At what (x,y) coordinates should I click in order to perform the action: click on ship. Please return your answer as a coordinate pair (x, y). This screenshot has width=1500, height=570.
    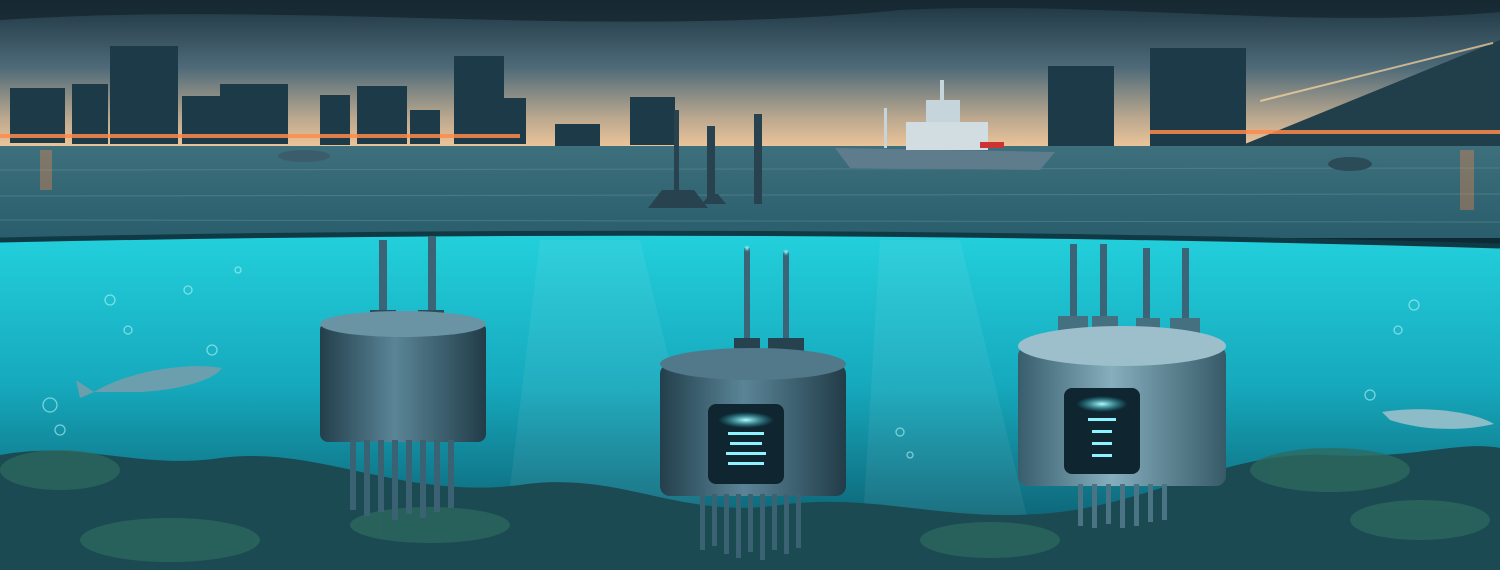
    Looking at the image, I should click on (945, 125).